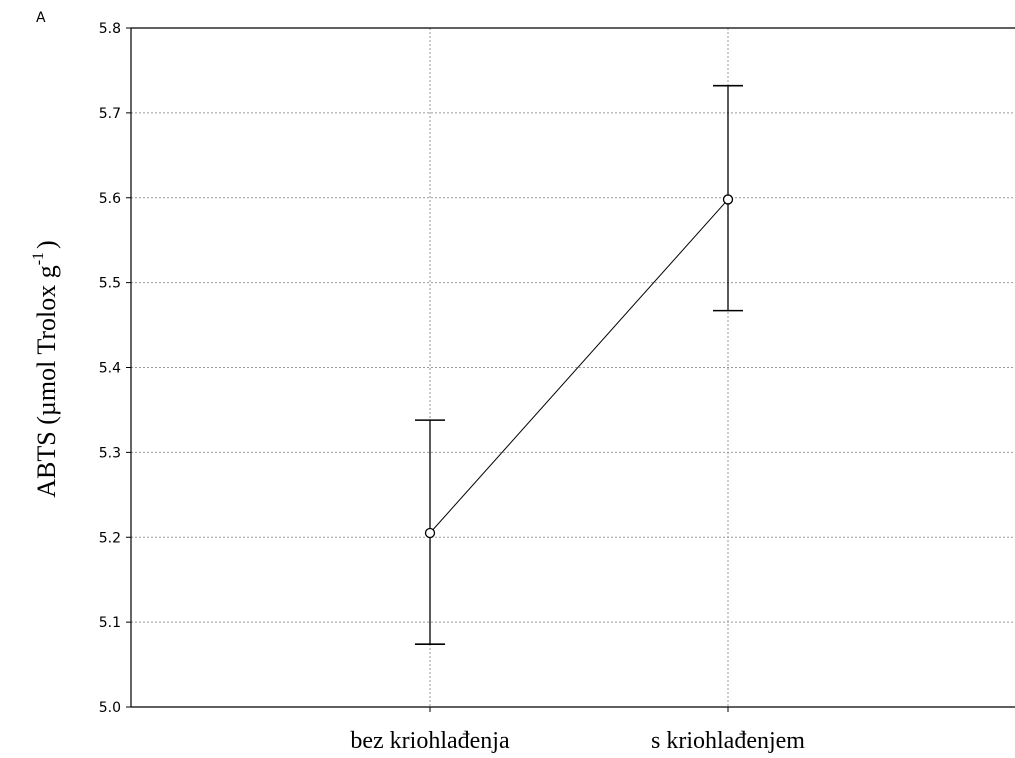 Image resolution: width=1015 pixels, height=758 pixels. Describe the element at coordinates (577, 741) in the screenshot. I see `x-tick-labels: bez kriohlađenja s kriohlađenjem` at that location.